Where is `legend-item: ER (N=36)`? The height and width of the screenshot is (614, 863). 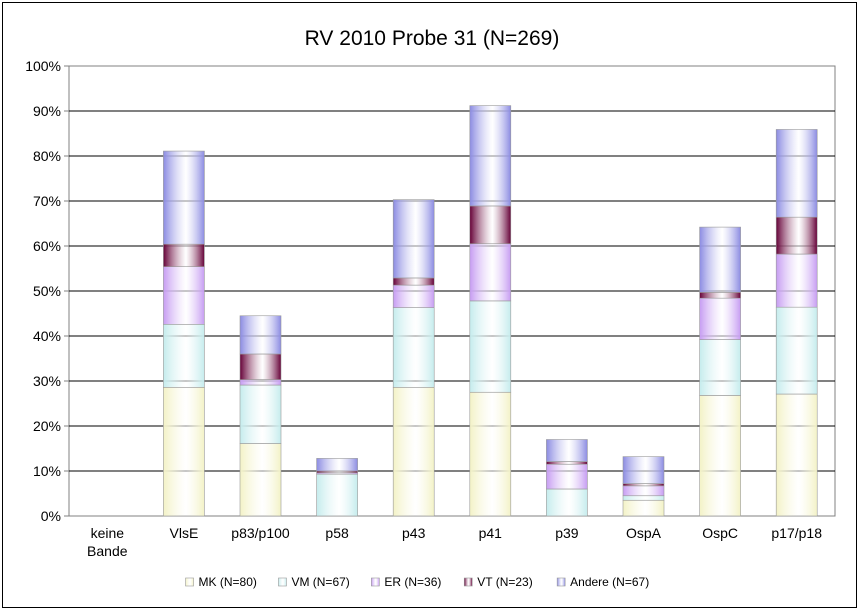 legend-item: ER (N=36) is located at coordinates (406, 582).